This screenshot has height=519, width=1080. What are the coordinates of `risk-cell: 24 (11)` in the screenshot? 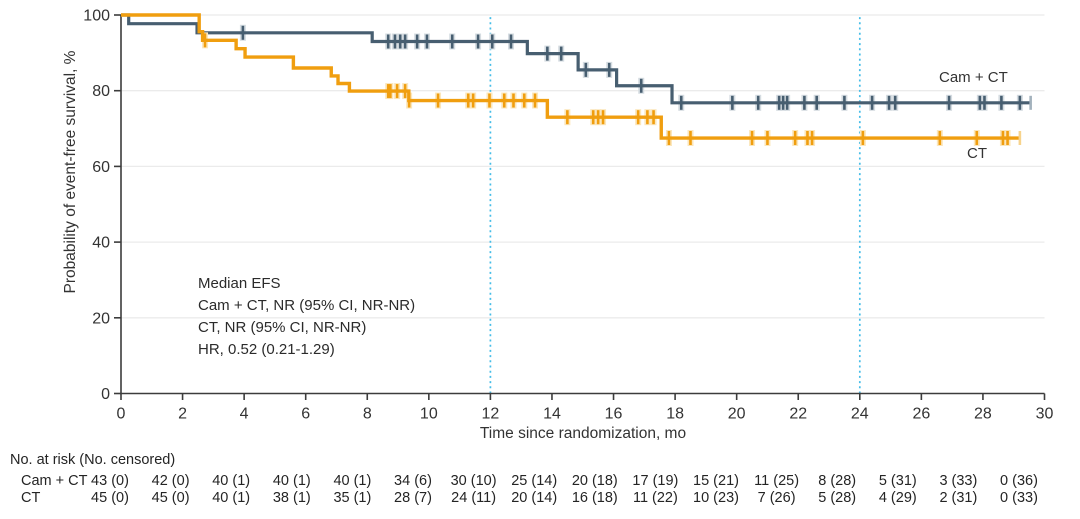 It's located at (474, 498).